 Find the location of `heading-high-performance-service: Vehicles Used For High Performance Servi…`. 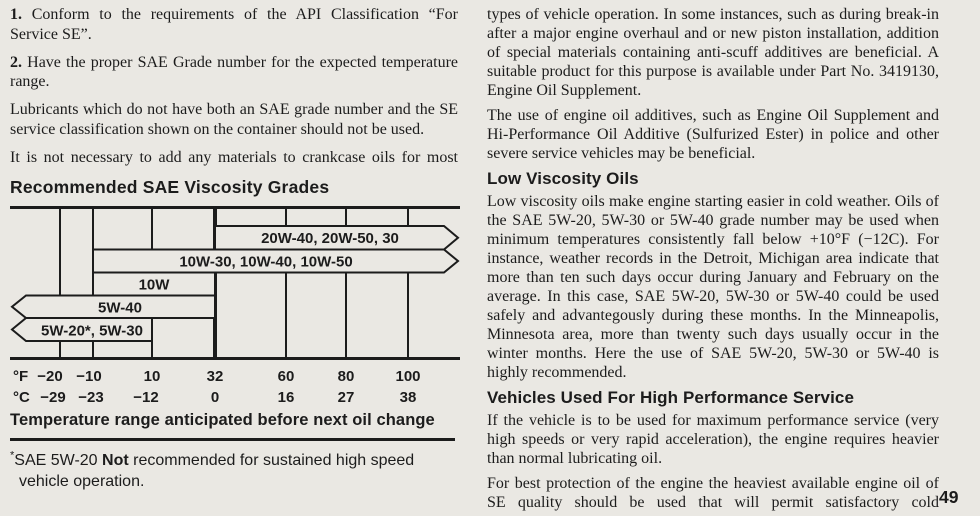

heading-high-performance-service: Vehicles Used For High Performance Servi… is located at coordinates (671, 397).